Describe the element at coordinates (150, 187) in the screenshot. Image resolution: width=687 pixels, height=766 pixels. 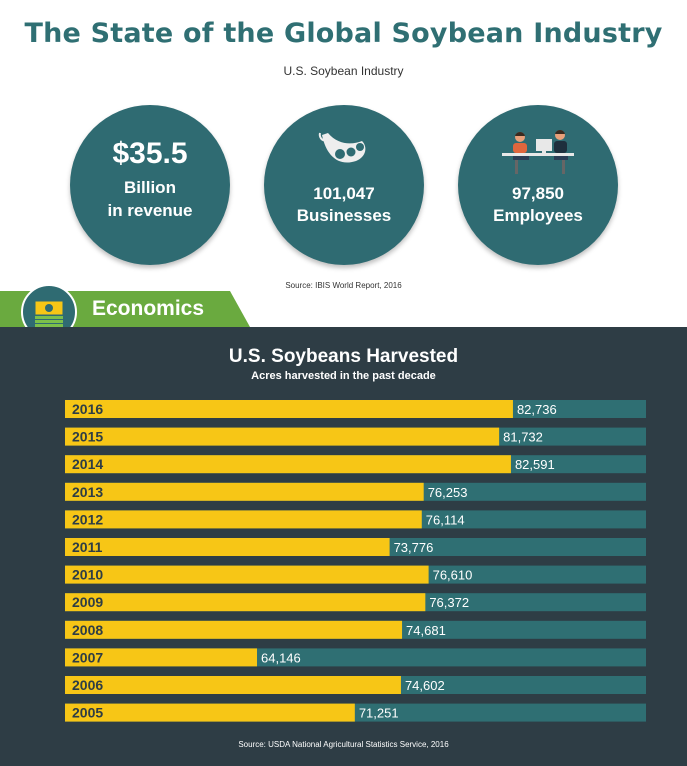
I see `revenue-unit: Billion` at that location.